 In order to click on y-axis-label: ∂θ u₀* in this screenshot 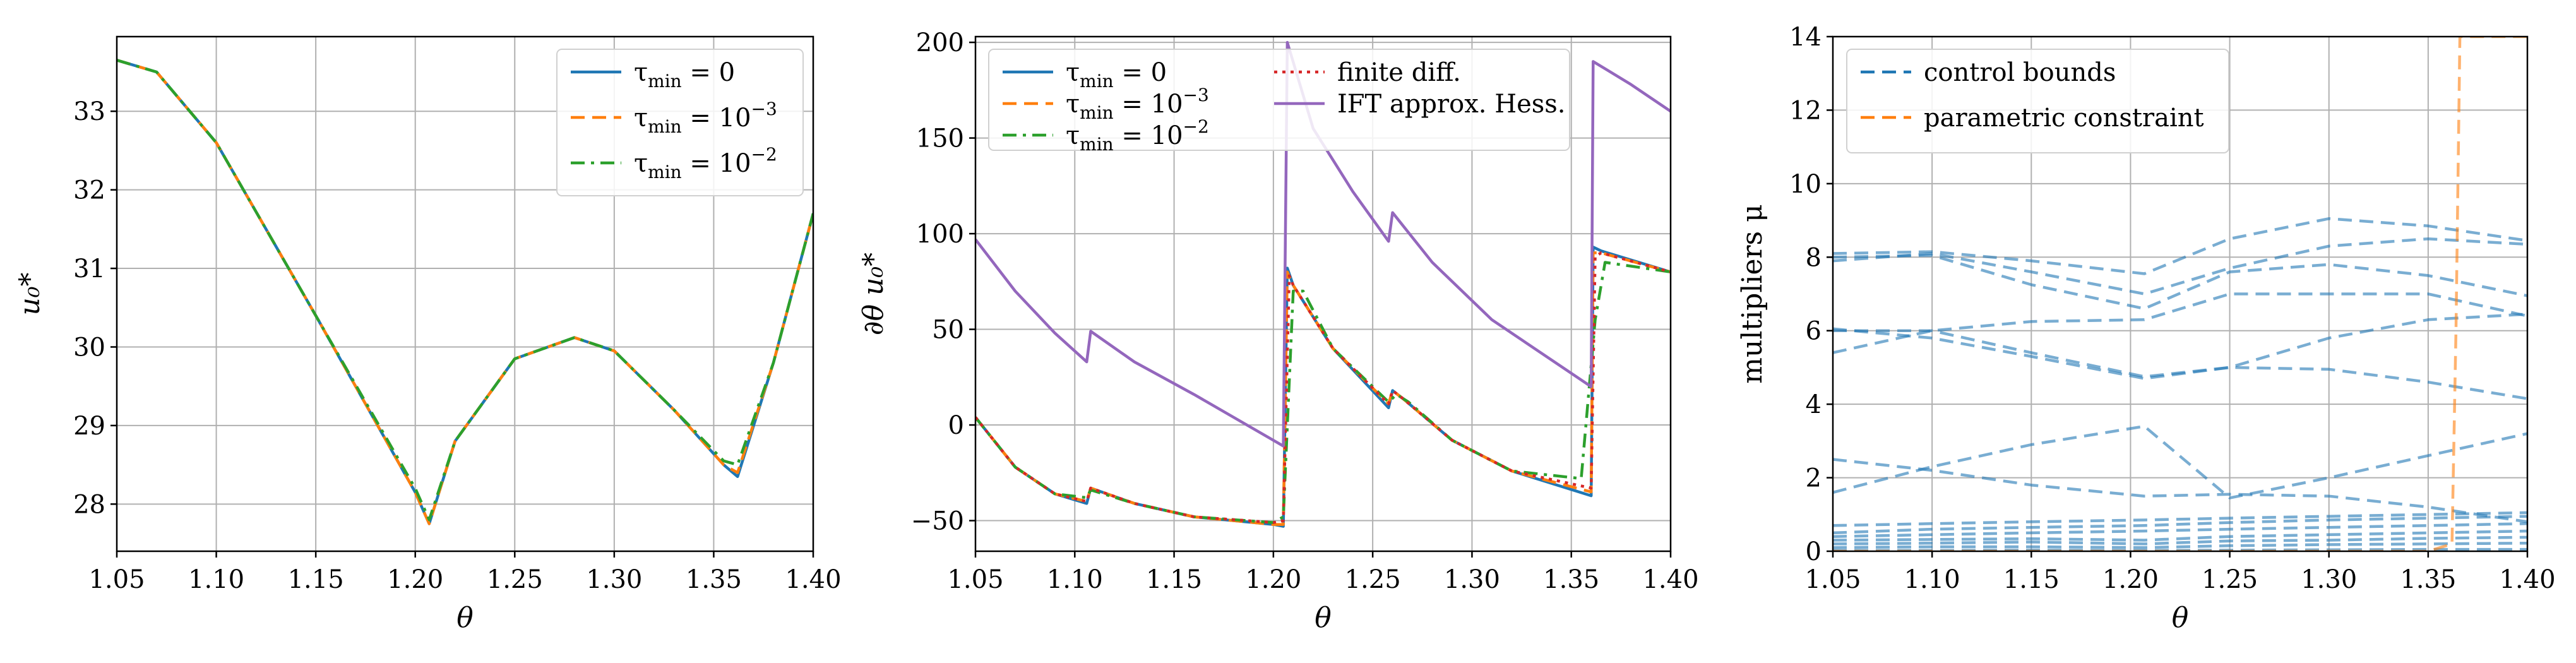, I will do `click(873, 294)`.